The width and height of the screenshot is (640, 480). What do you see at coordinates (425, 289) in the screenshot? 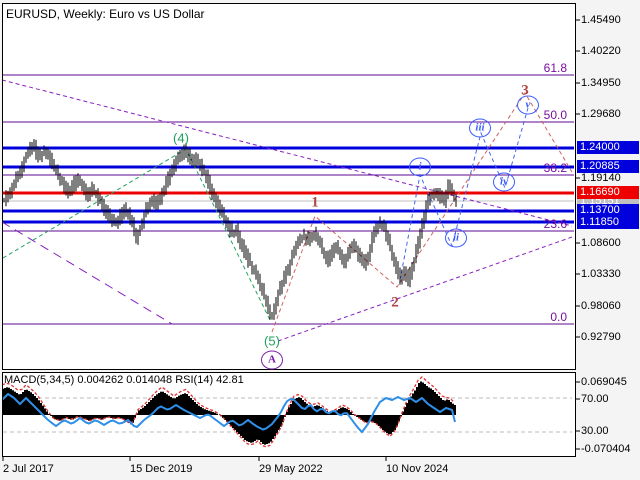
I see `ascending-support` at bounding box center [425, 289].